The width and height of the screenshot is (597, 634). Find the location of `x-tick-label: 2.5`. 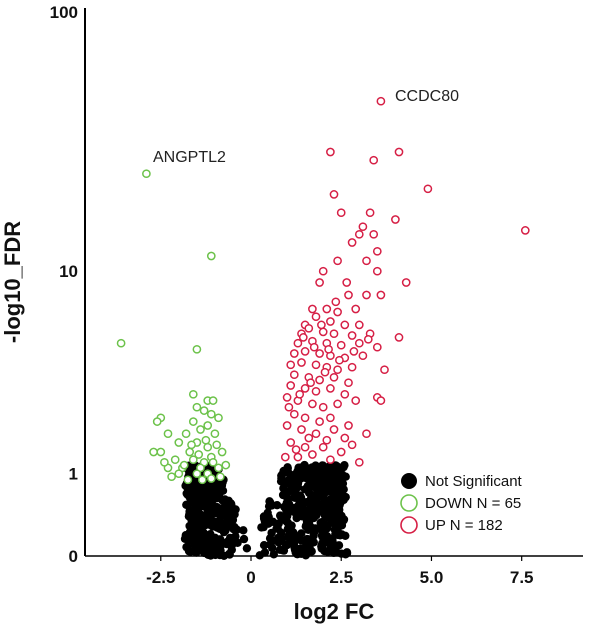

x-tick-label: 2.5 is located at coordinates (341, 577).